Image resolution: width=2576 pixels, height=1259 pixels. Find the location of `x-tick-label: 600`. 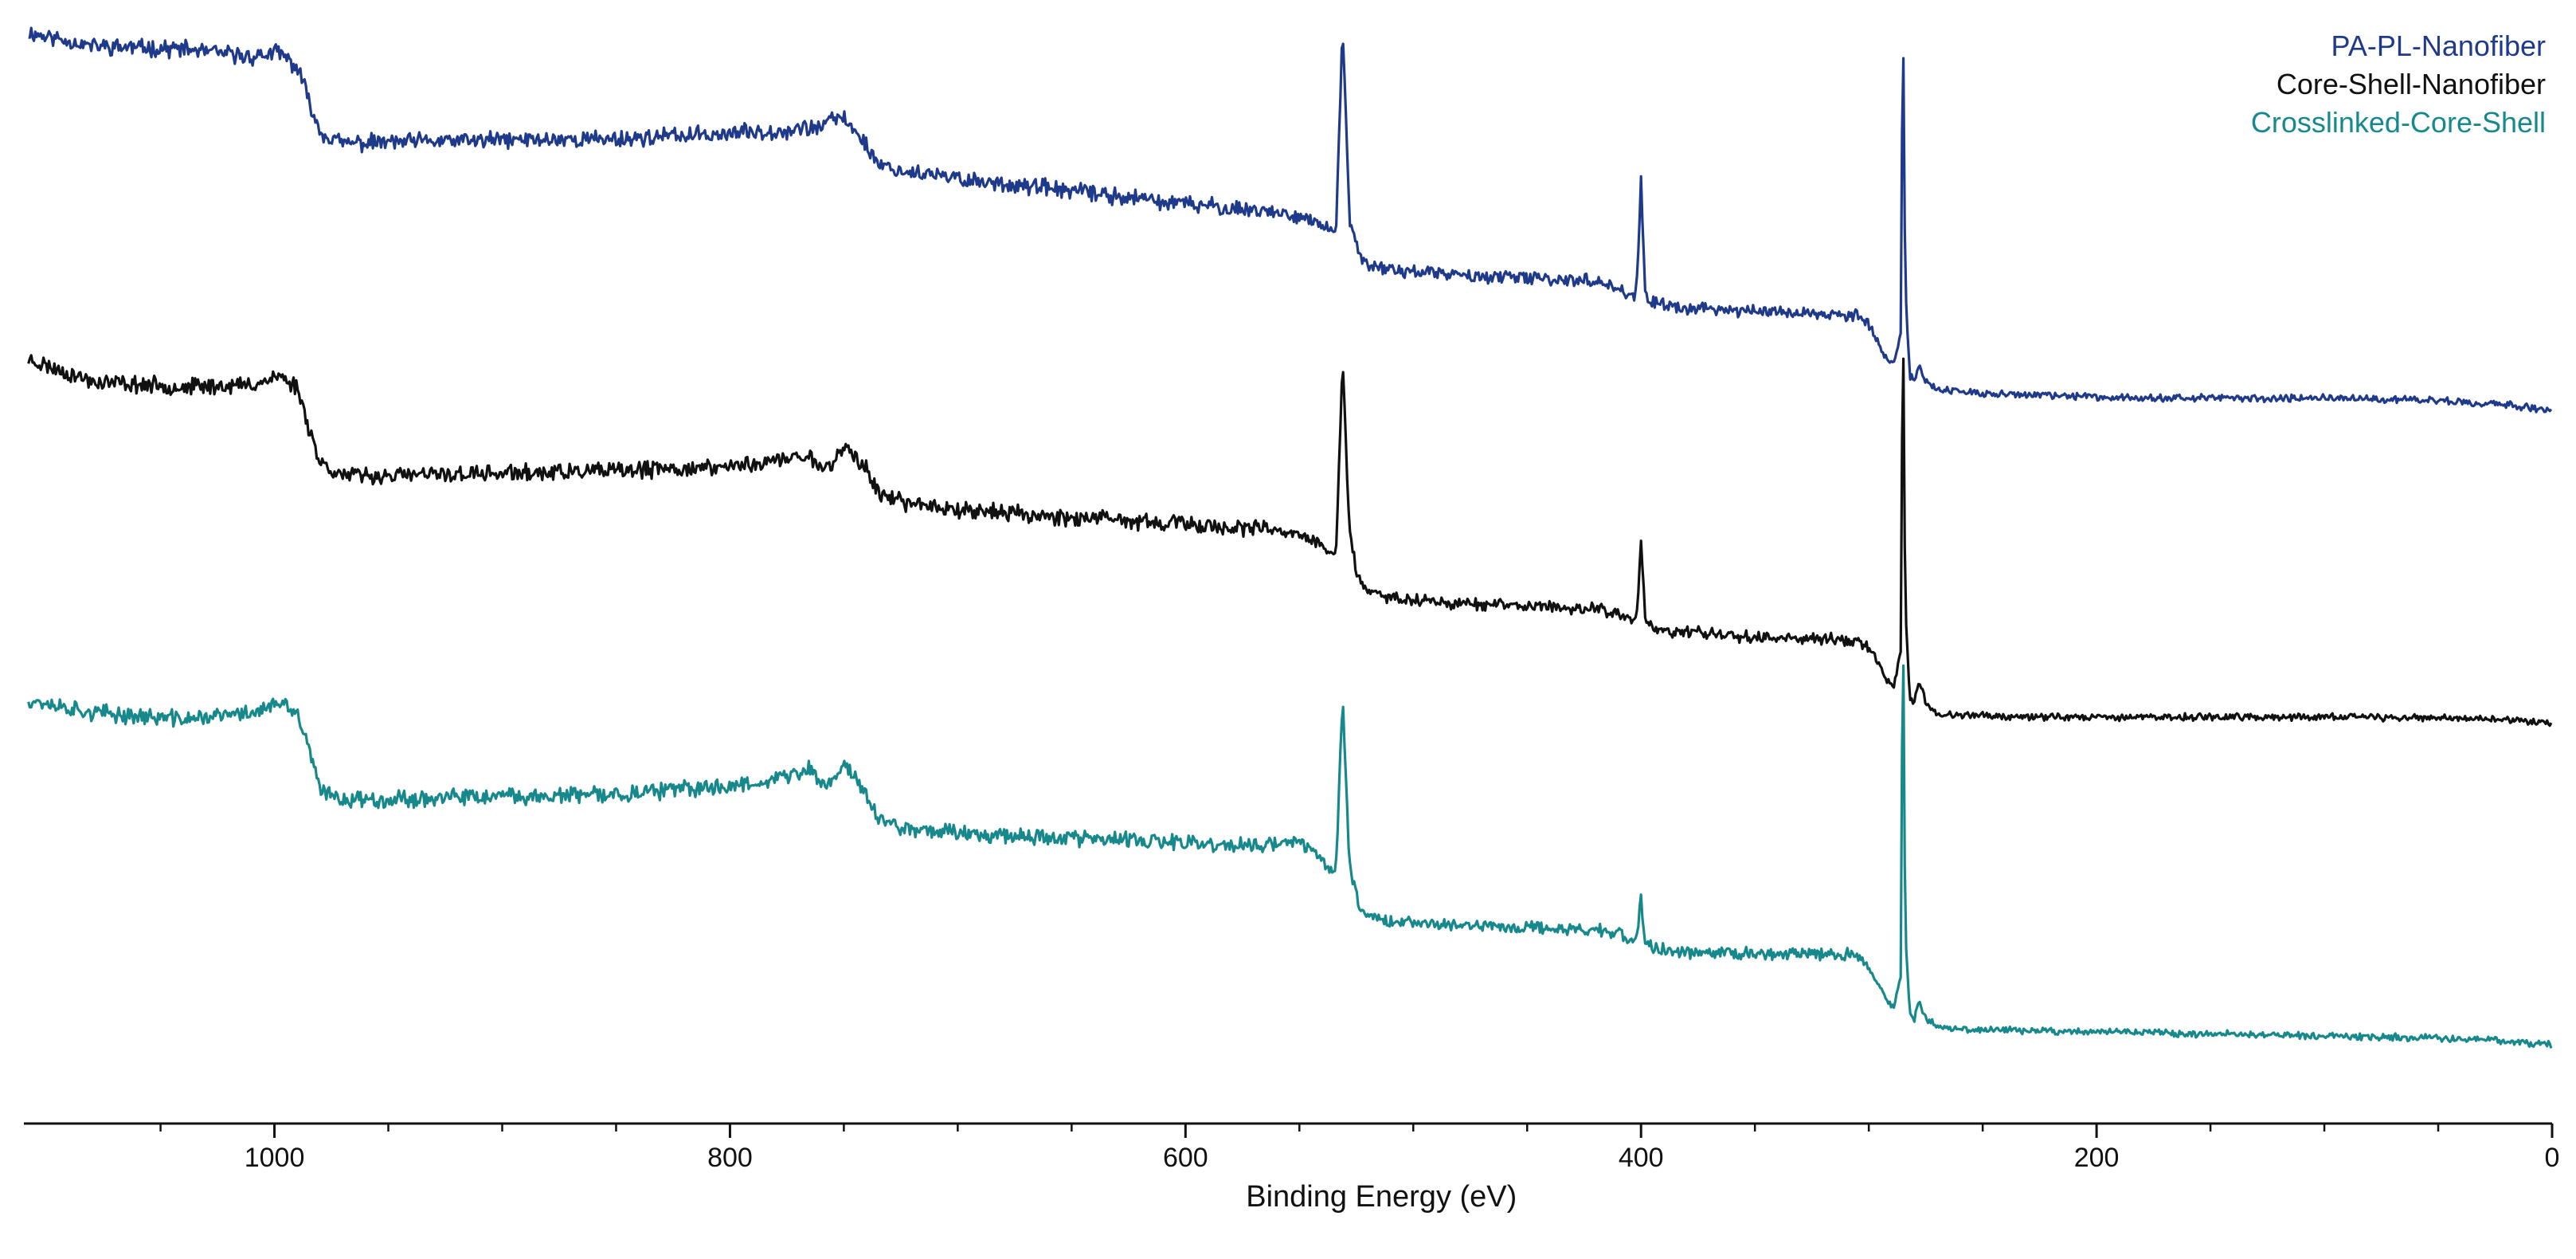

x-tick-label: 600 is located at coordinates (1185, 1158).